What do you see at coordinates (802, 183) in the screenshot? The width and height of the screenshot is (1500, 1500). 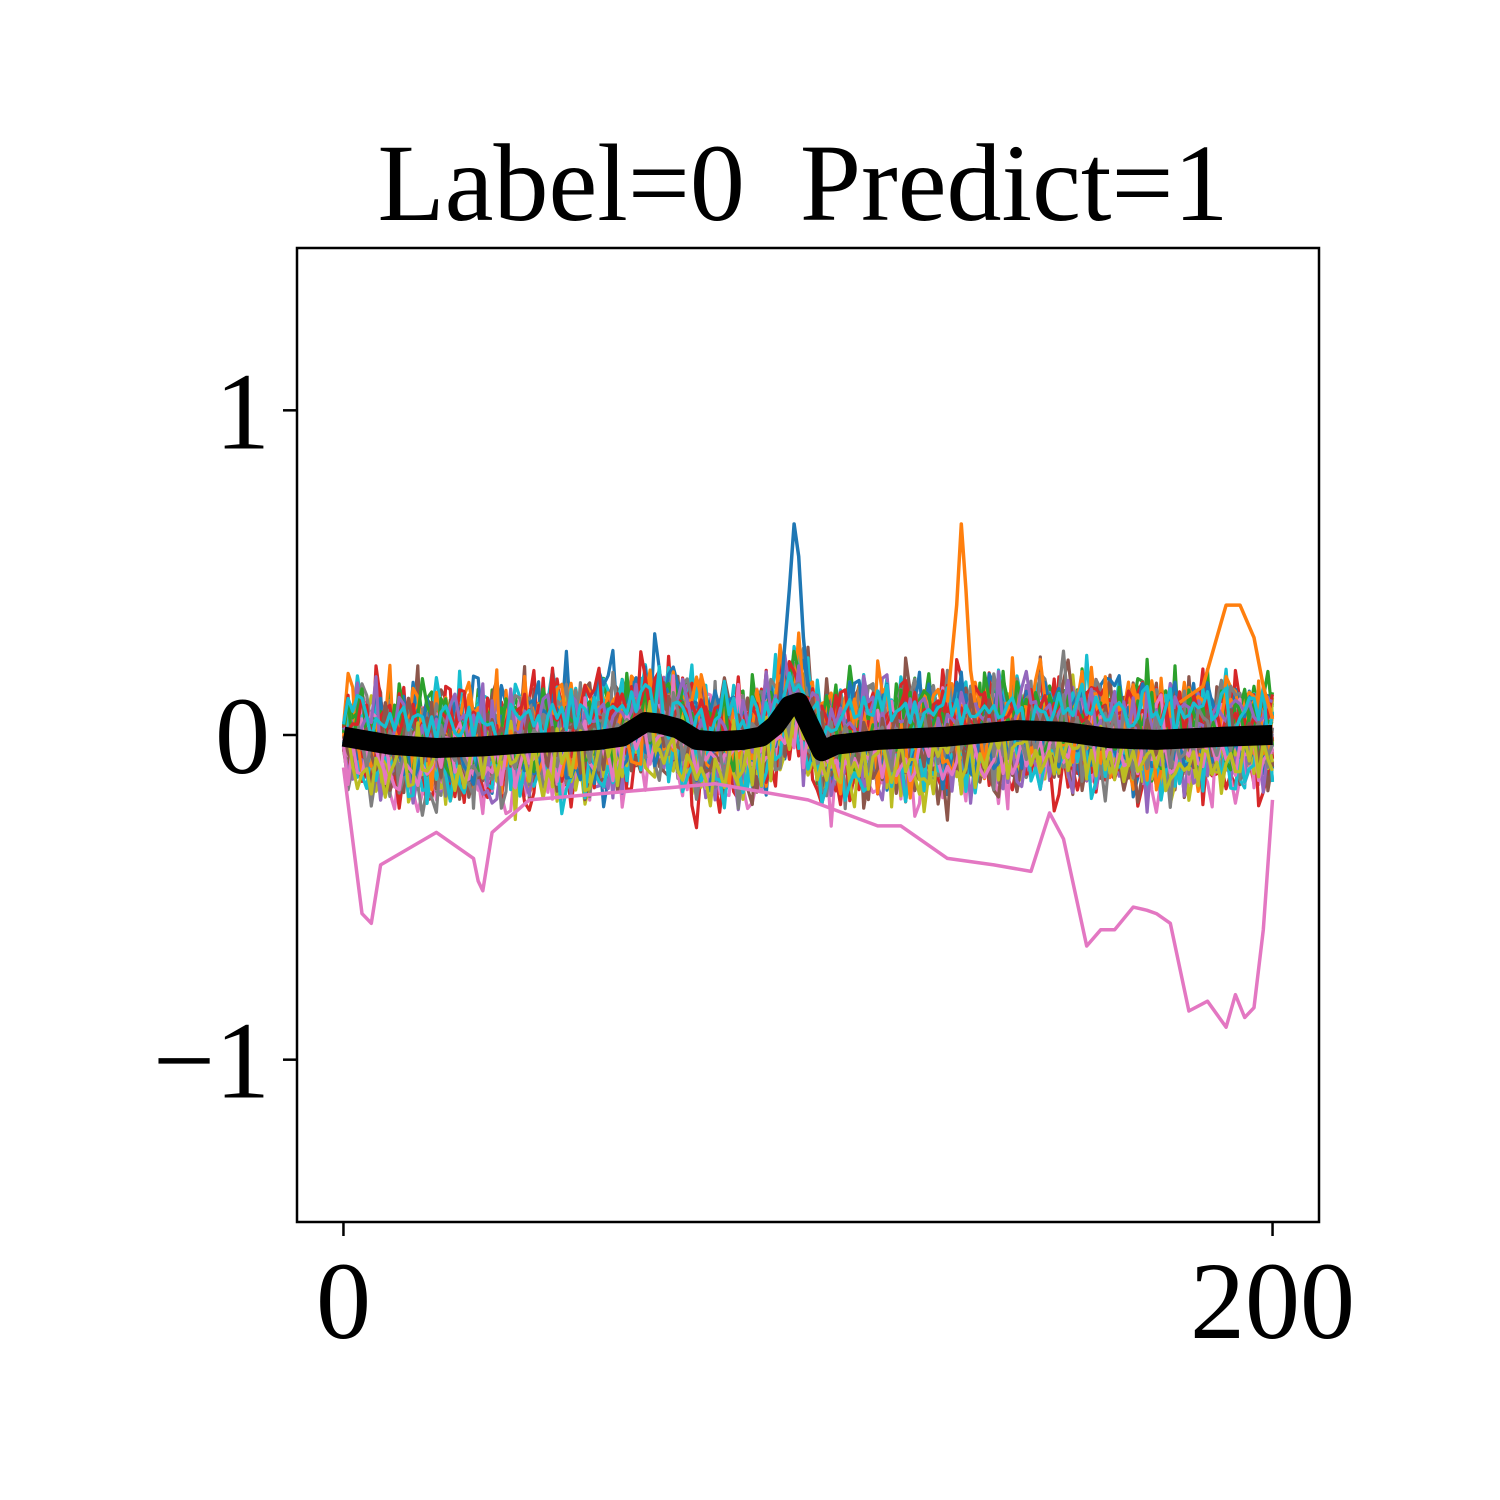 I see `chart-title: Label=0 Predict=1` at bounding box center [802, 183].